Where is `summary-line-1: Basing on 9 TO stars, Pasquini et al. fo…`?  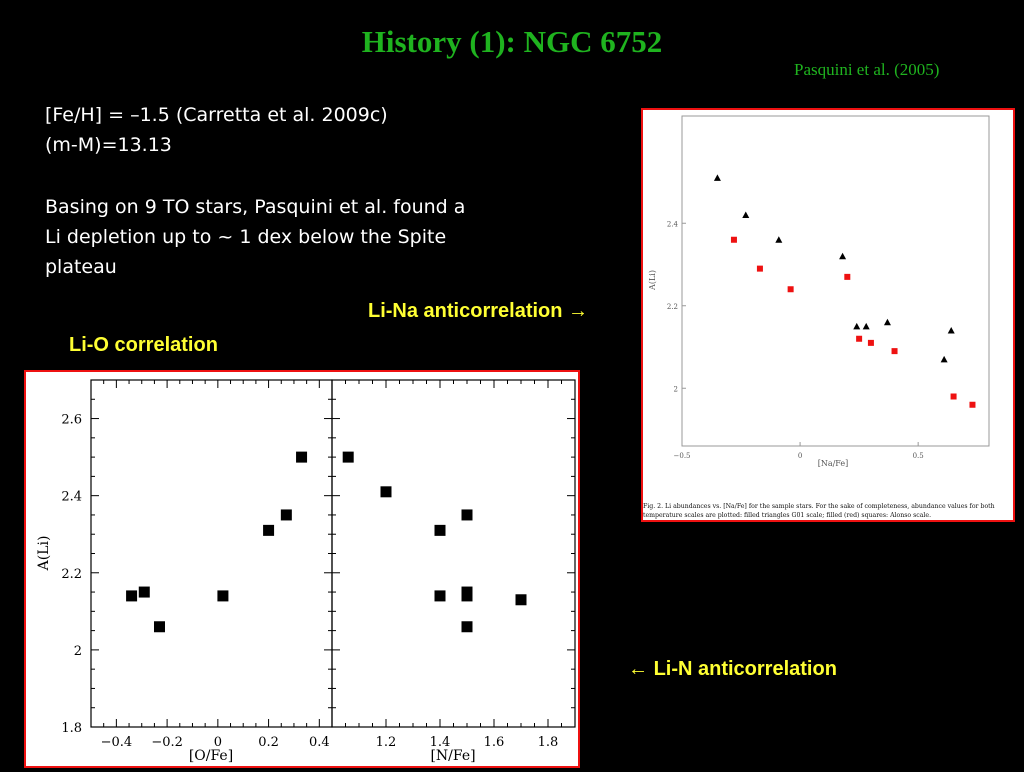
summary-line-1: Basing on 9 TO stars, Pasquini et al. fo… is located at coordinates (255, 207).